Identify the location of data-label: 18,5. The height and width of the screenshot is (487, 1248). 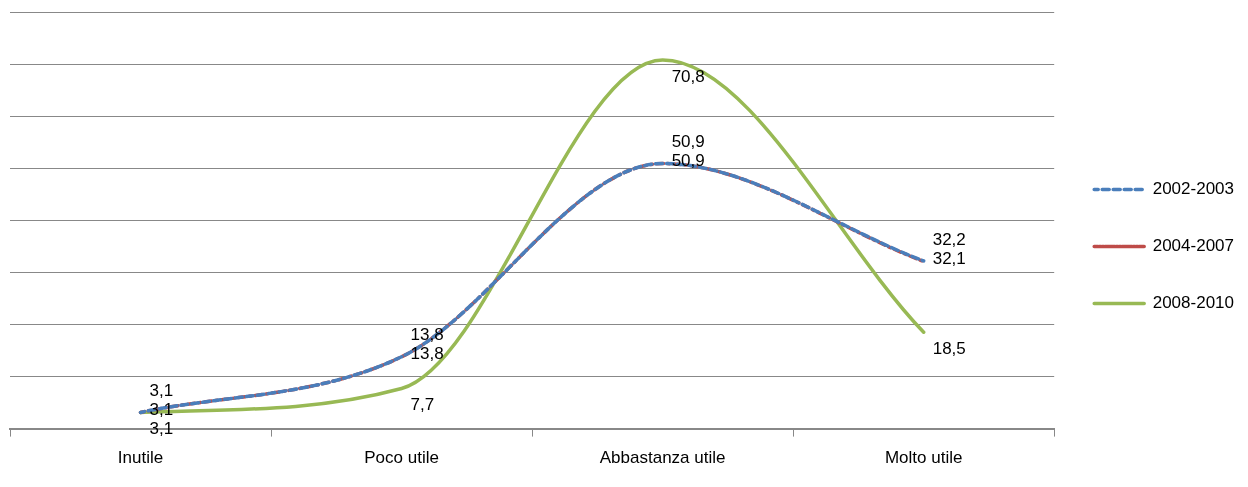
(949, 348).